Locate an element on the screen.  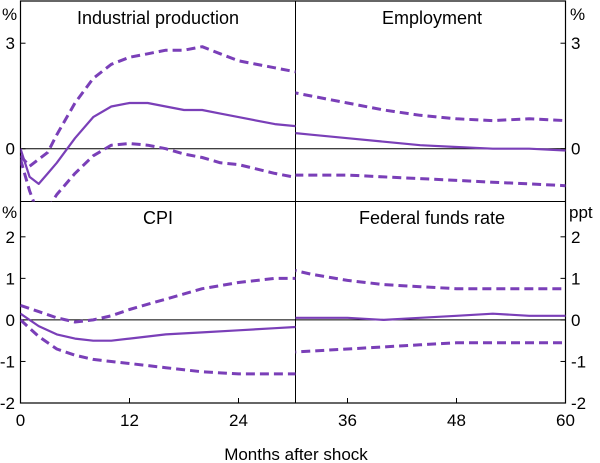
x-tick-label: 48 is located at coordinates (456, 420).